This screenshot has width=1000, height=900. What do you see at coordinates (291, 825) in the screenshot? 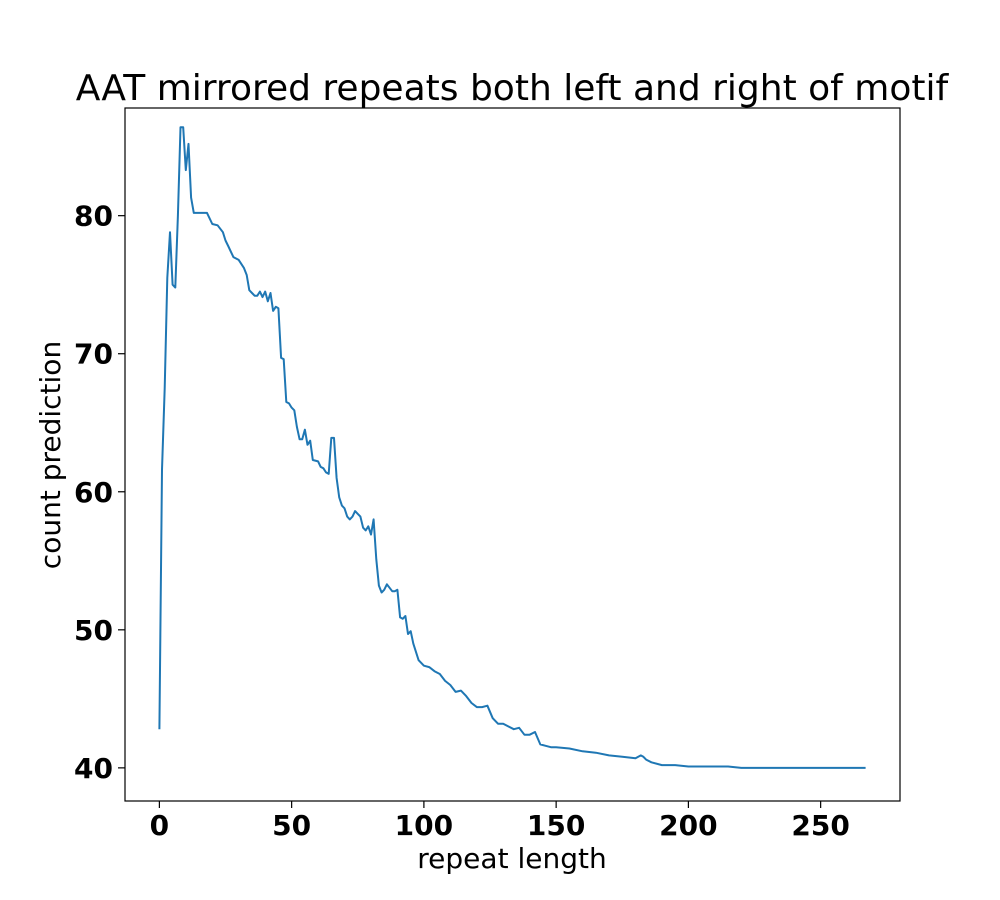
I see `x-tick-label: 50` at bounding box center [291, 825].